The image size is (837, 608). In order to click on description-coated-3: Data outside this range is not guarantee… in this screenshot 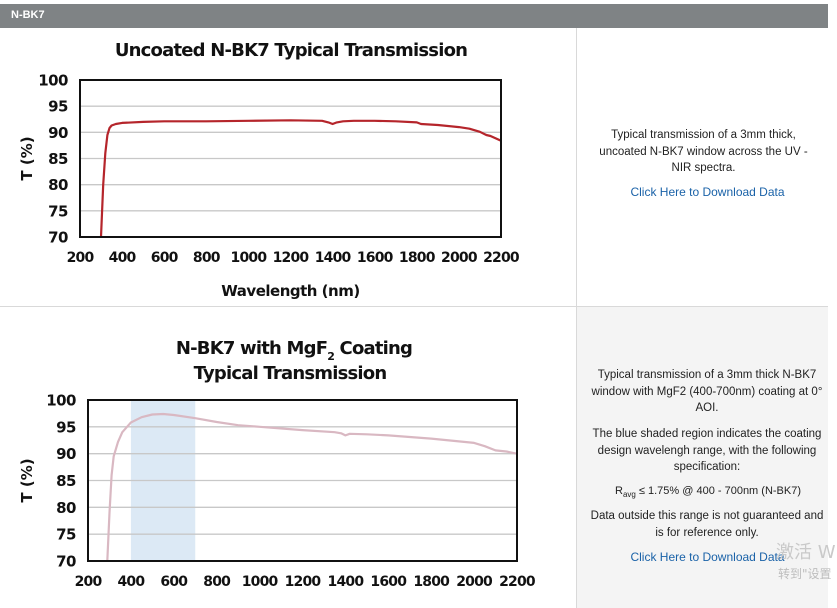, I will do `click(707, 524)`.